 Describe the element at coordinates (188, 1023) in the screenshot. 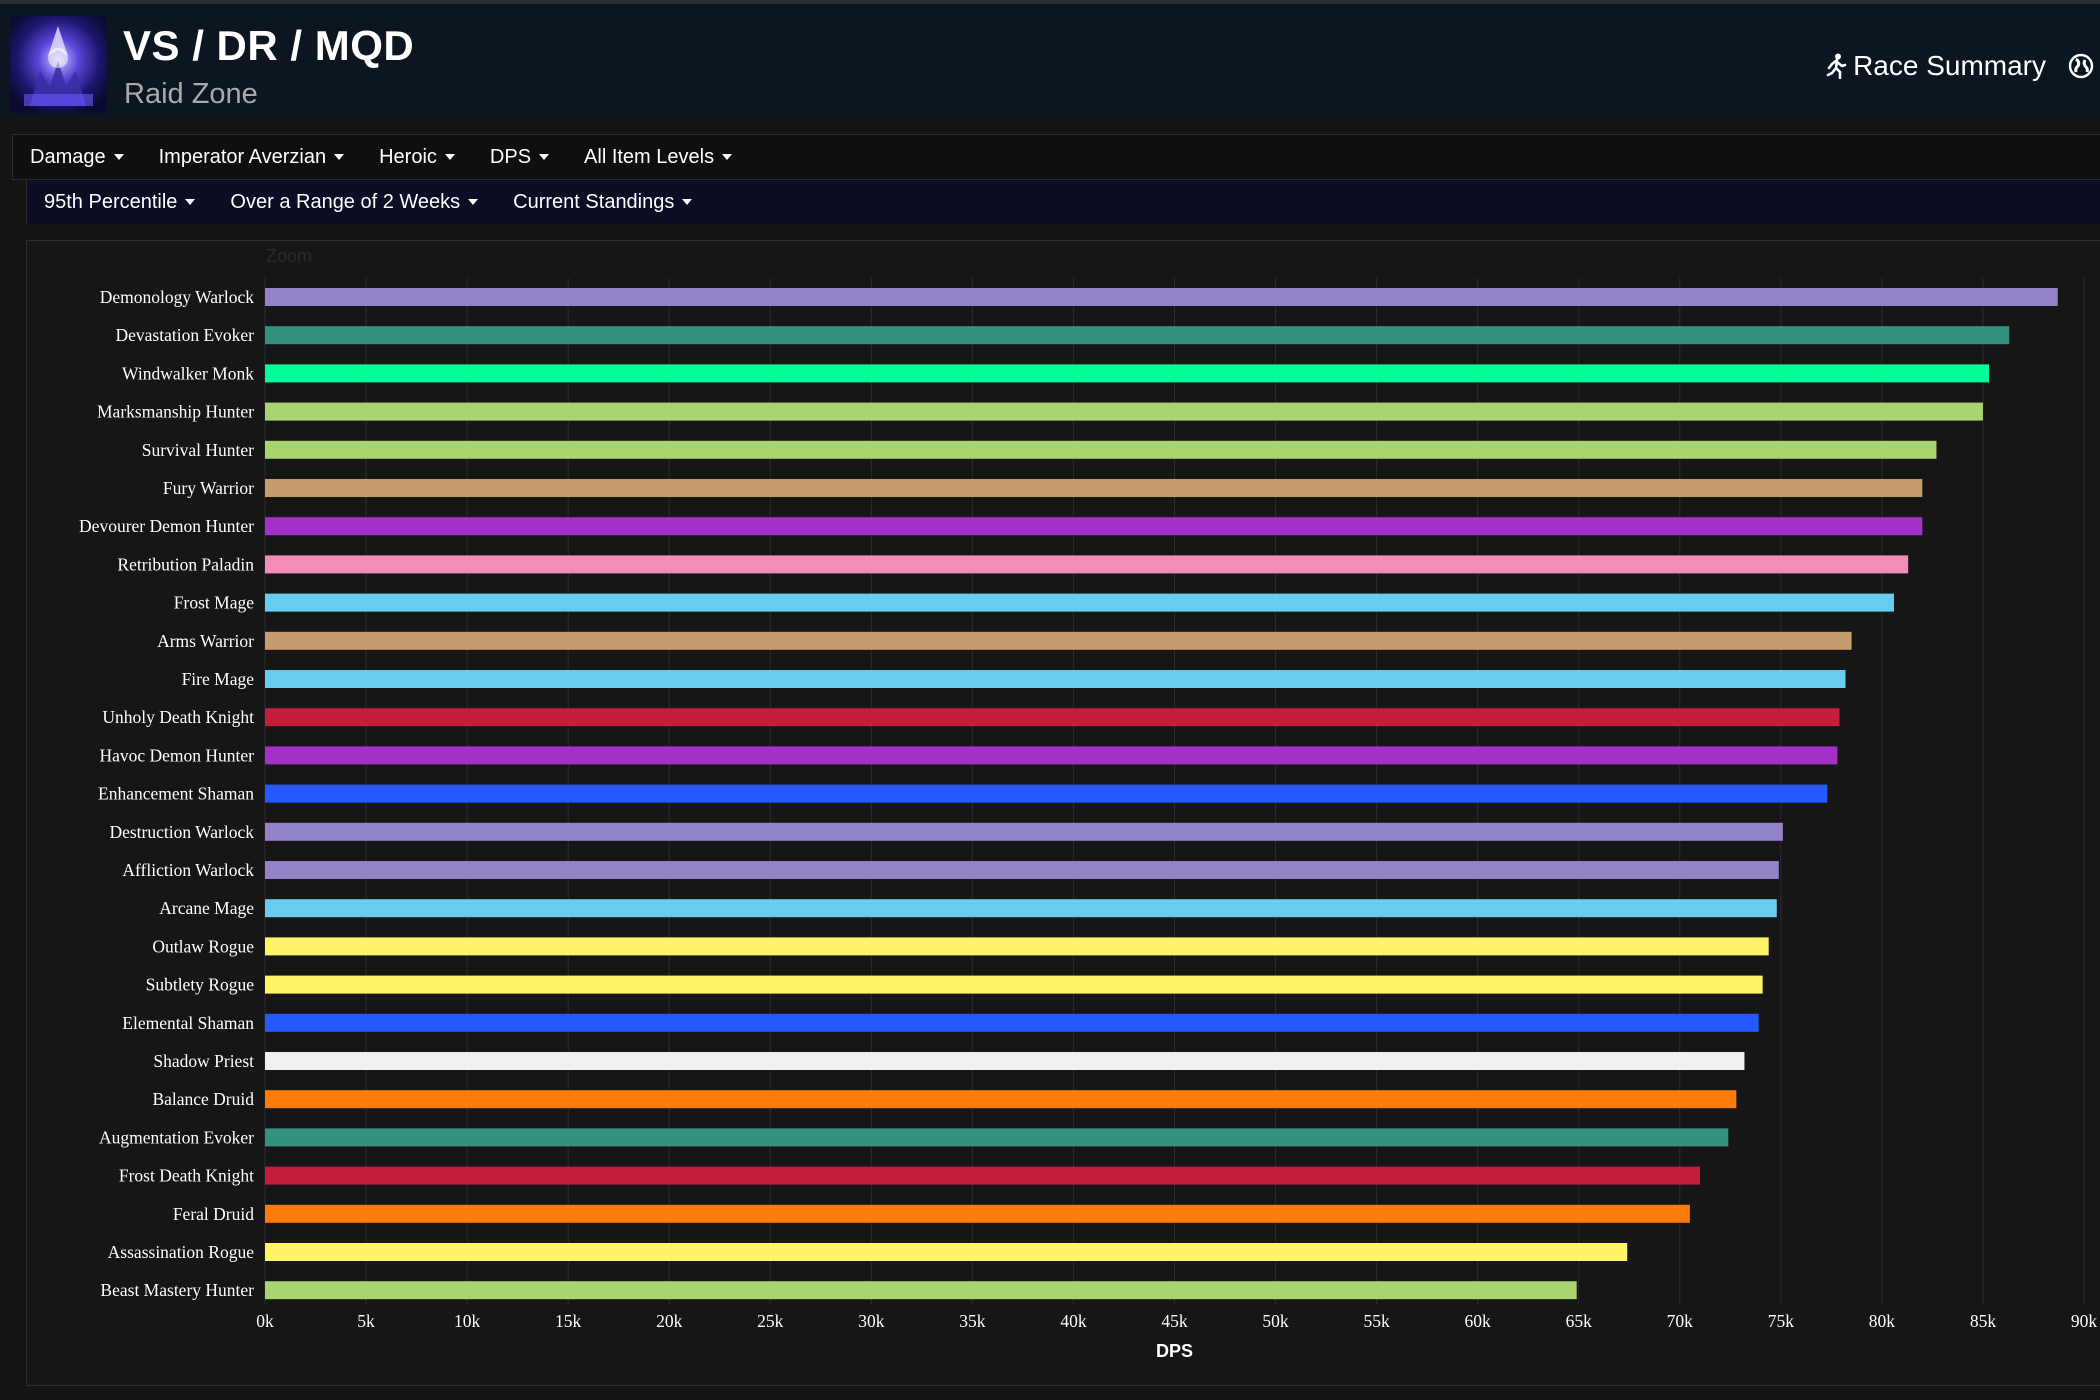

I see `category-label: Elemental Shaman` at that location.